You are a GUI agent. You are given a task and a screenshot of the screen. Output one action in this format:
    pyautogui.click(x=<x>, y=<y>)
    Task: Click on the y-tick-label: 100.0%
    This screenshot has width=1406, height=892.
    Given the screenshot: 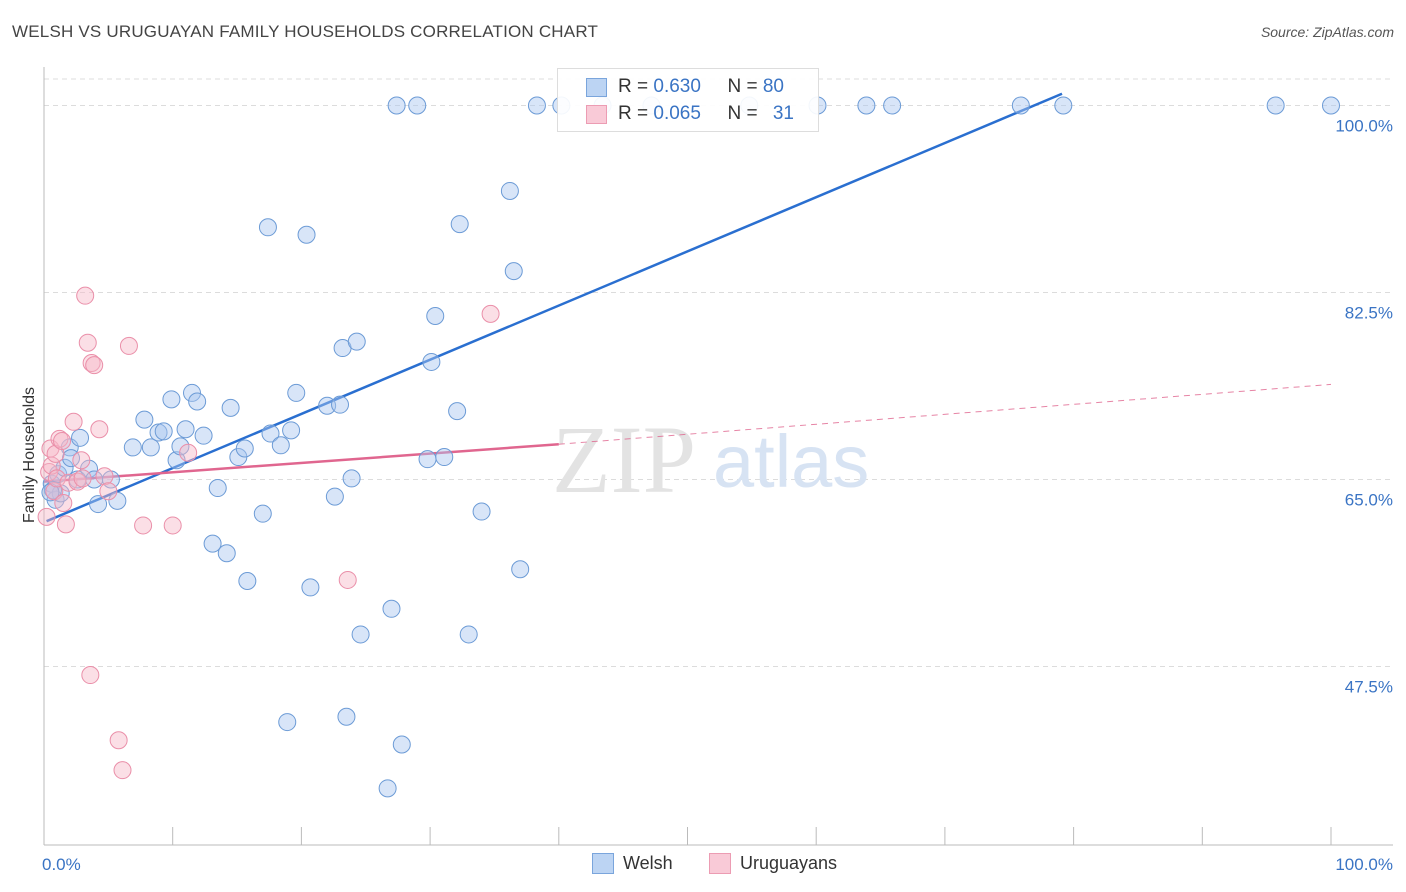 What is the action you would take?
    pyautogui.click(x=1364, y=125)
    